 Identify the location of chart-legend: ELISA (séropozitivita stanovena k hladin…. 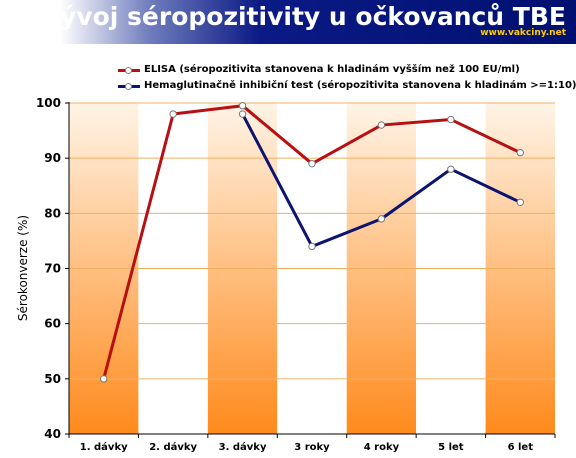
(347, 78).